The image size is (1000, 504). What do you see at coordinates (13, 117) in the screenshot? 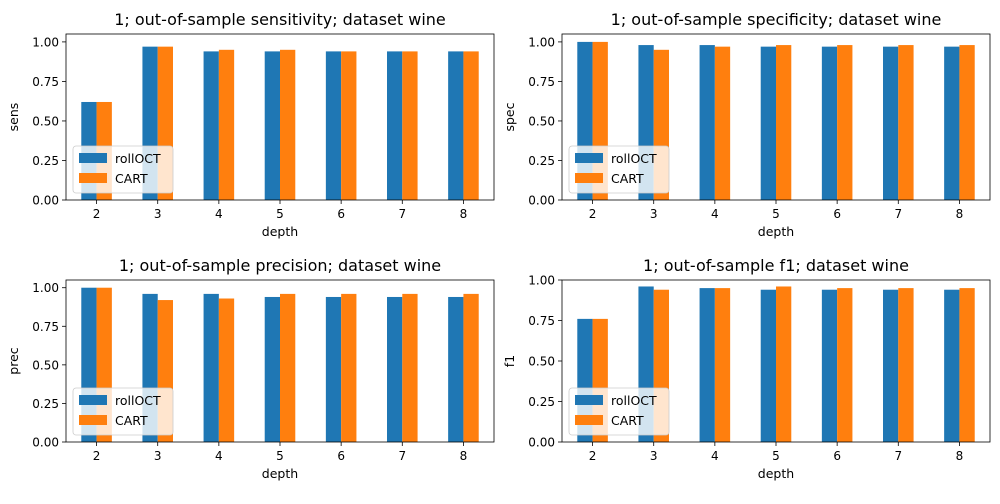
I see `y-axis-label: sens` at bounding box center [13, 117].